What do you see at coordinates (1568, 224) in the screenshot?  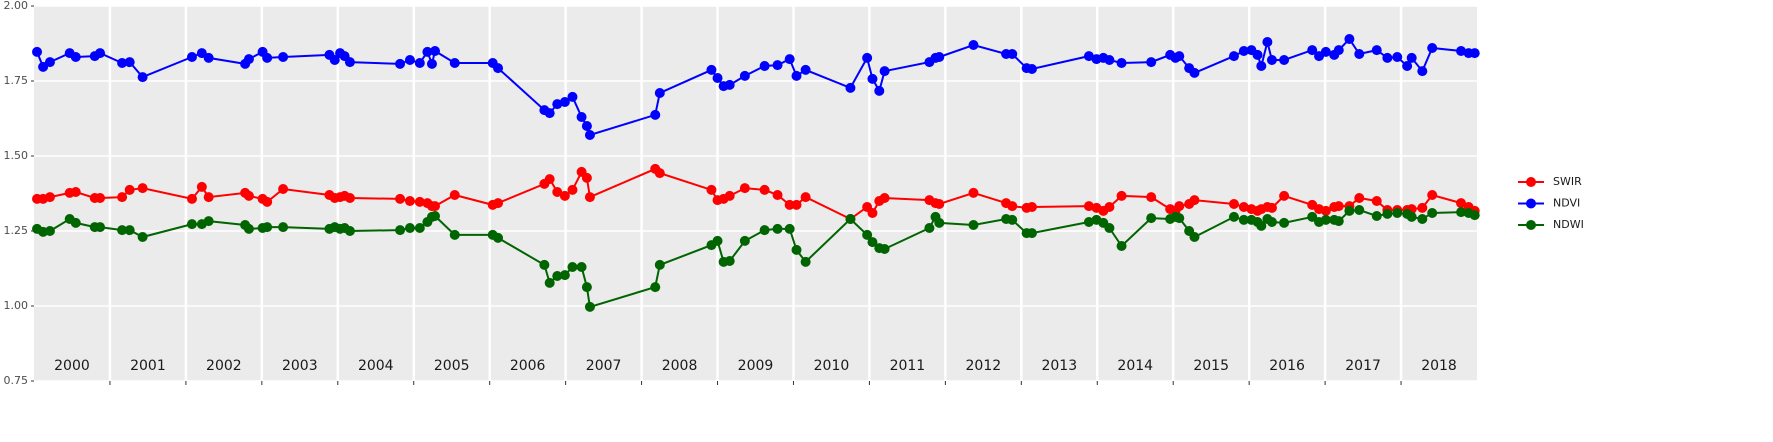 I see `legend-label: NDWI` at bounding box center [1568, 224].